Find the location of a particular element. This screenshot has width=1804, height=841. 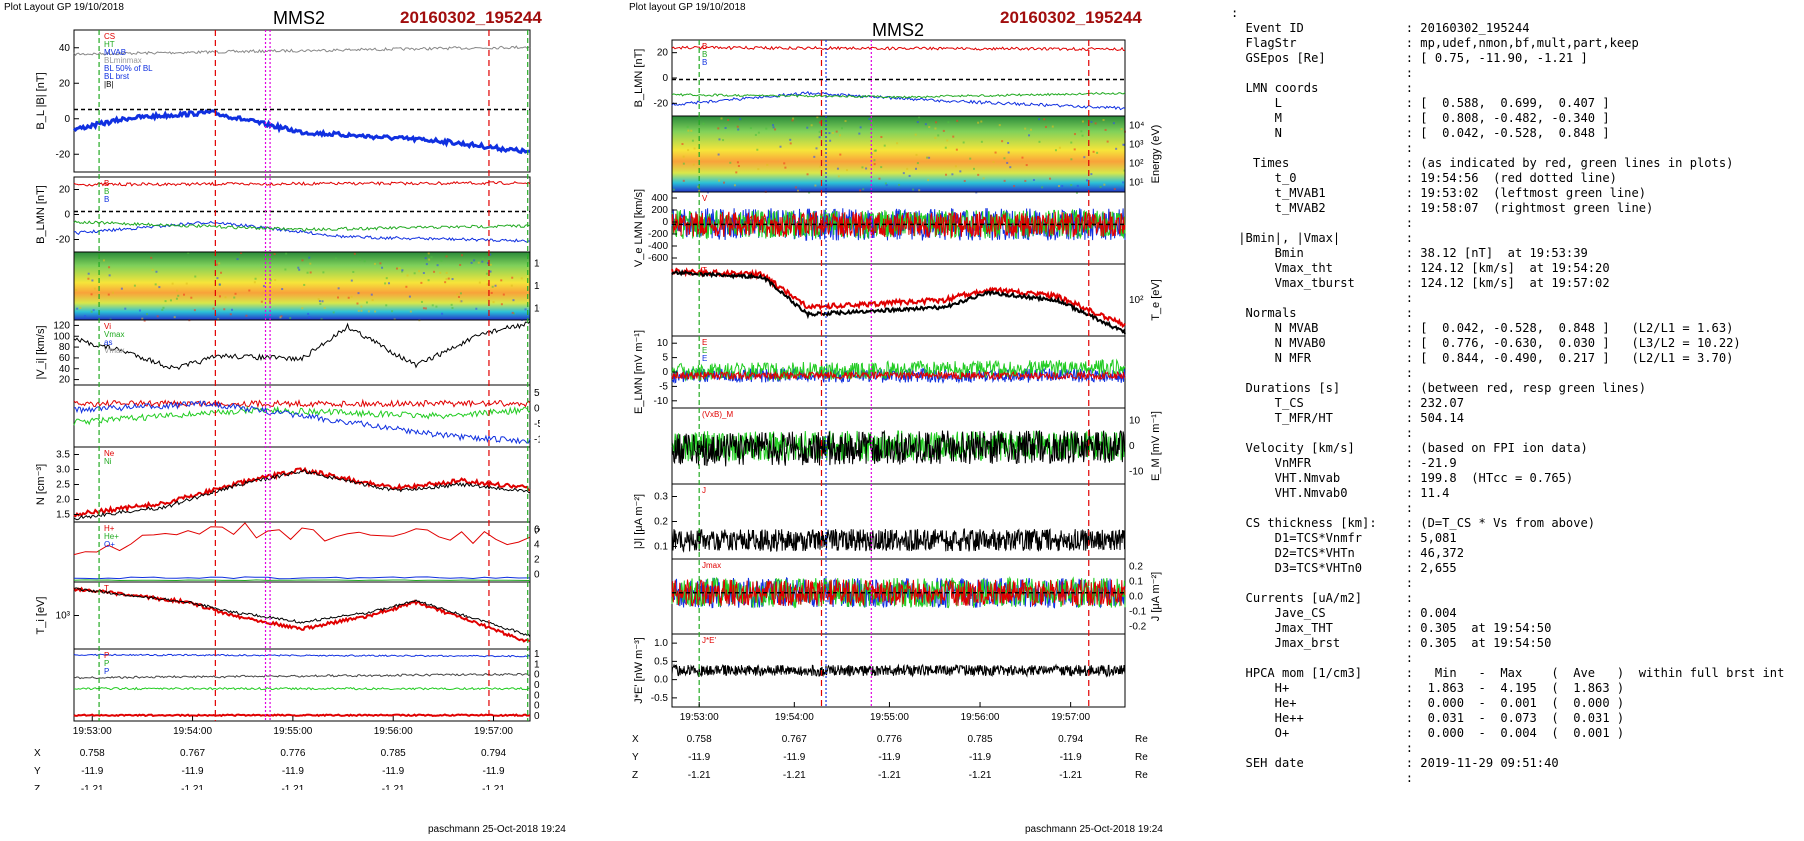

legend-entry: He+ is located at coordinates (111, 536).